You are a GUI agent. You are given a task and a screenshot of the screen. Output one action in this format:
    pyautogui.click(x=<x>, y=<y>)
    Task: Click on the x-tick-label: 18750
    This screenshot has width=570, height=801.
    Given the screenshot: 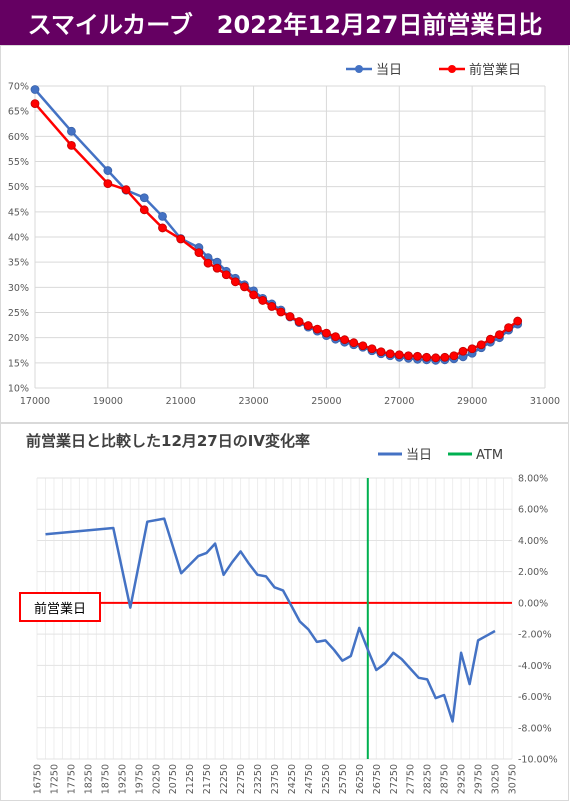 What is the action you would take?
    pyautogui.click(x=105, y=779)
    